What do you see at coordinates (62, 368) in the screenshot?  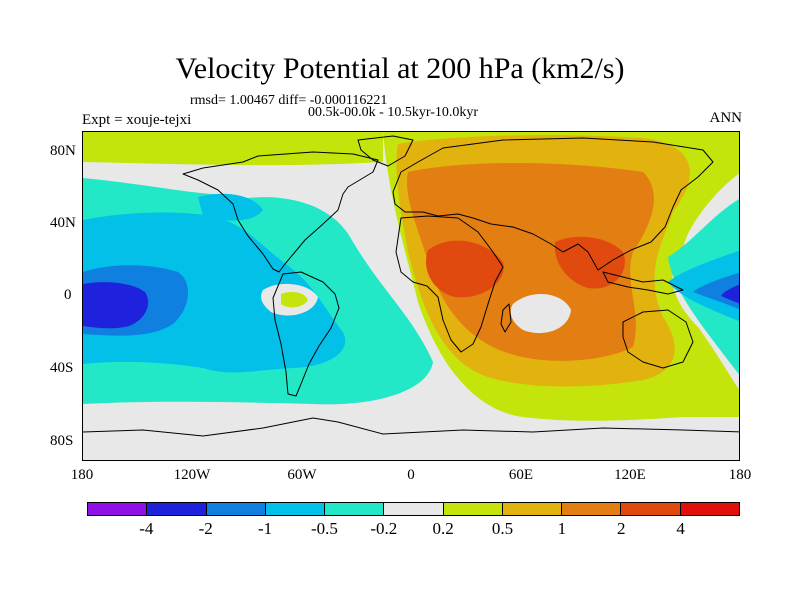 I see `lat-label-40s: 40S` at bounding box center [62, 368].